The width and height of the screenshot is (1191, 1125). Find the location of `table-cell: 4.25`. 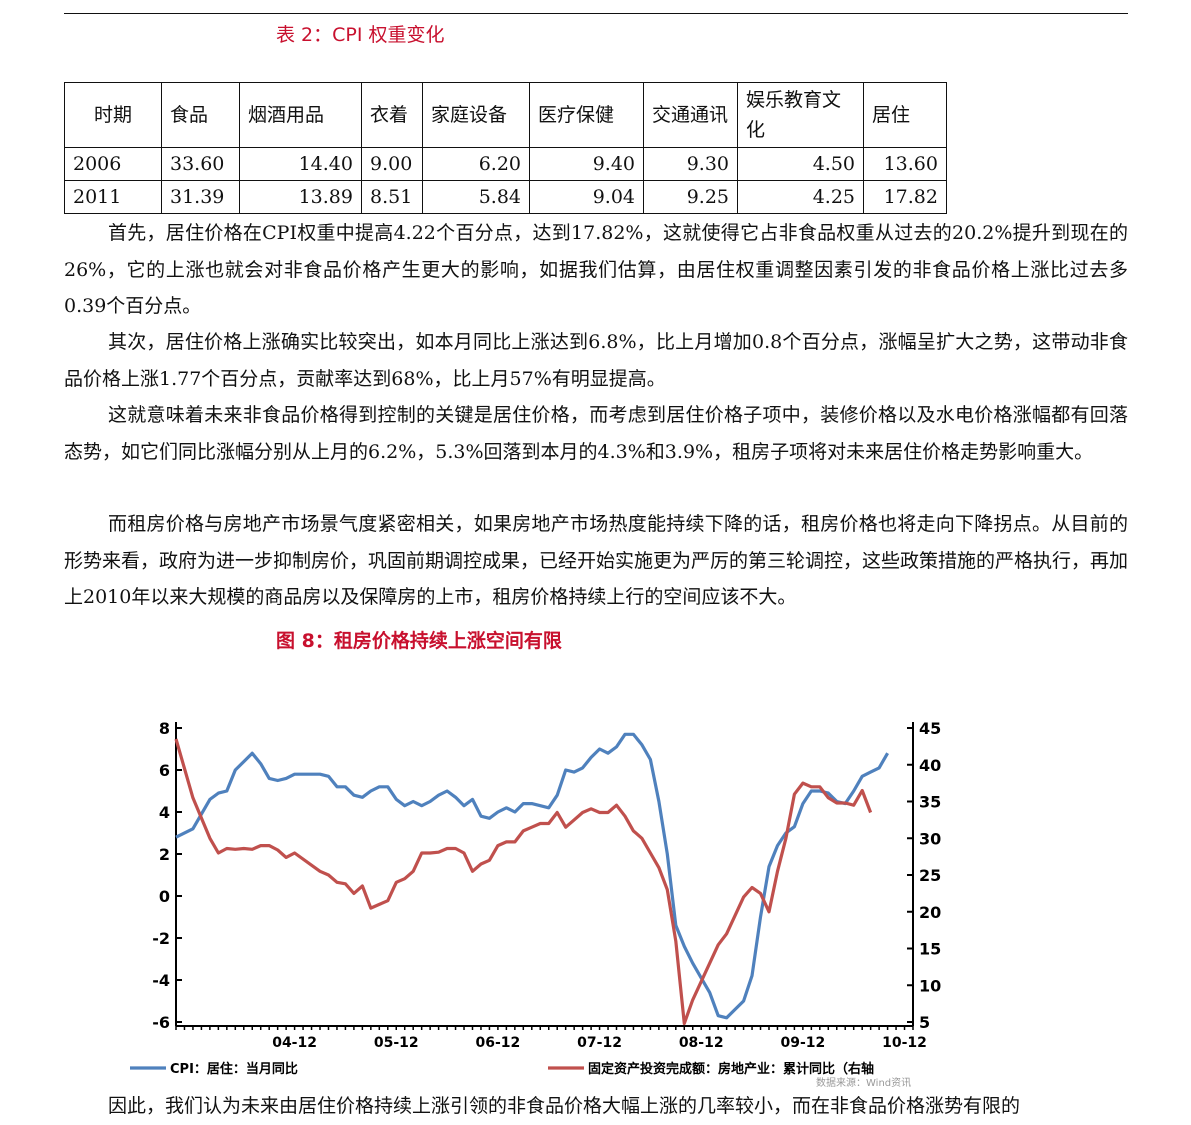

table-cell: 4.25 is located at coordinates (800, 197).